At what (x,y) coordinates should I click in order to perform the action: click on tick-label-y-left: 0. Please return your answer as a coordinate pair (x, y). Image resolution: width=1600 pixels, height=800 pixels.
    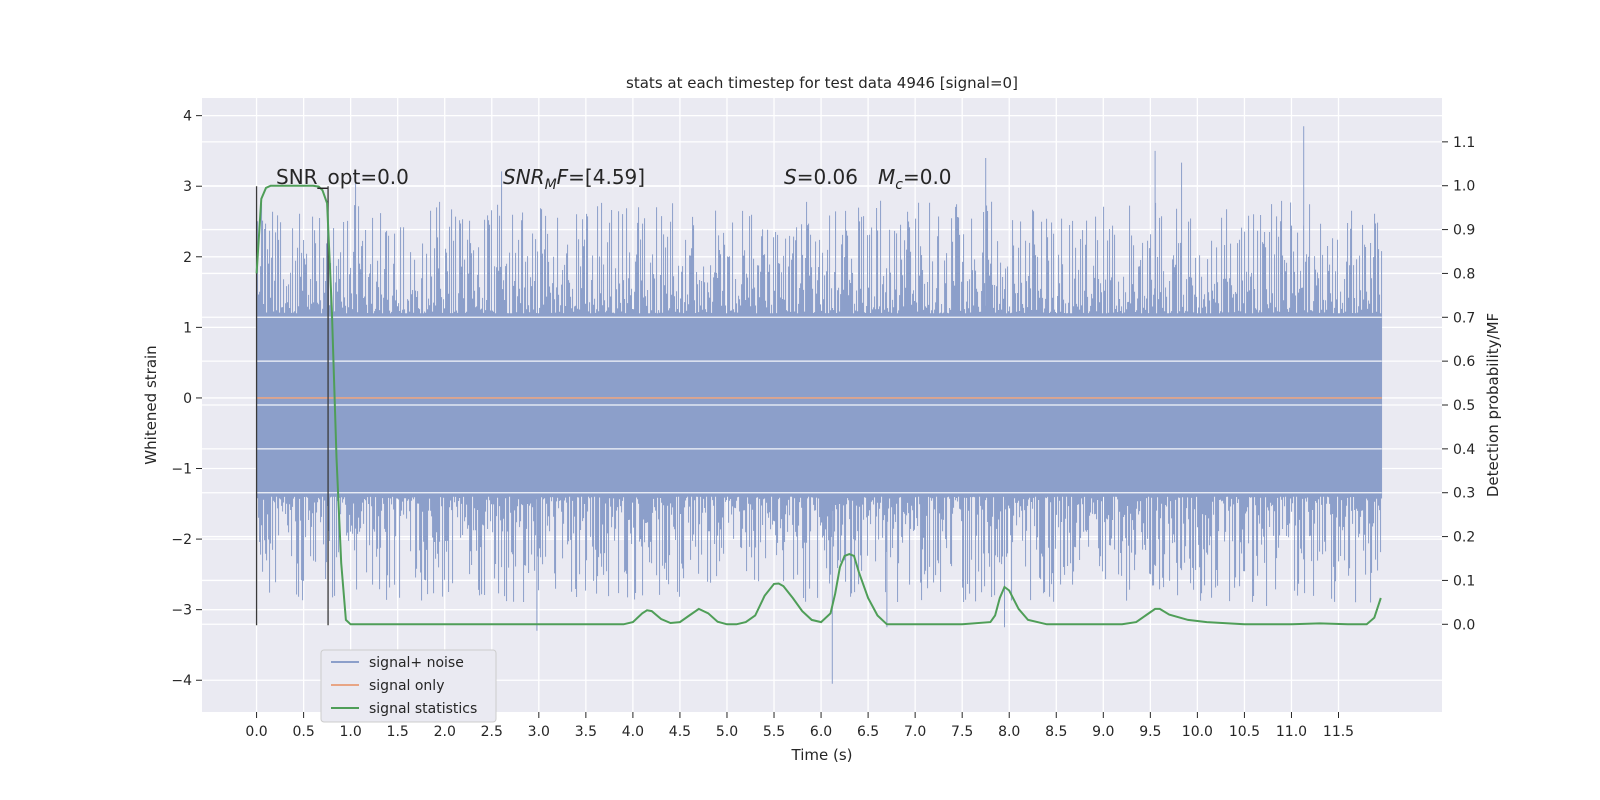
    Looking at the image, I should click on (187, 399).